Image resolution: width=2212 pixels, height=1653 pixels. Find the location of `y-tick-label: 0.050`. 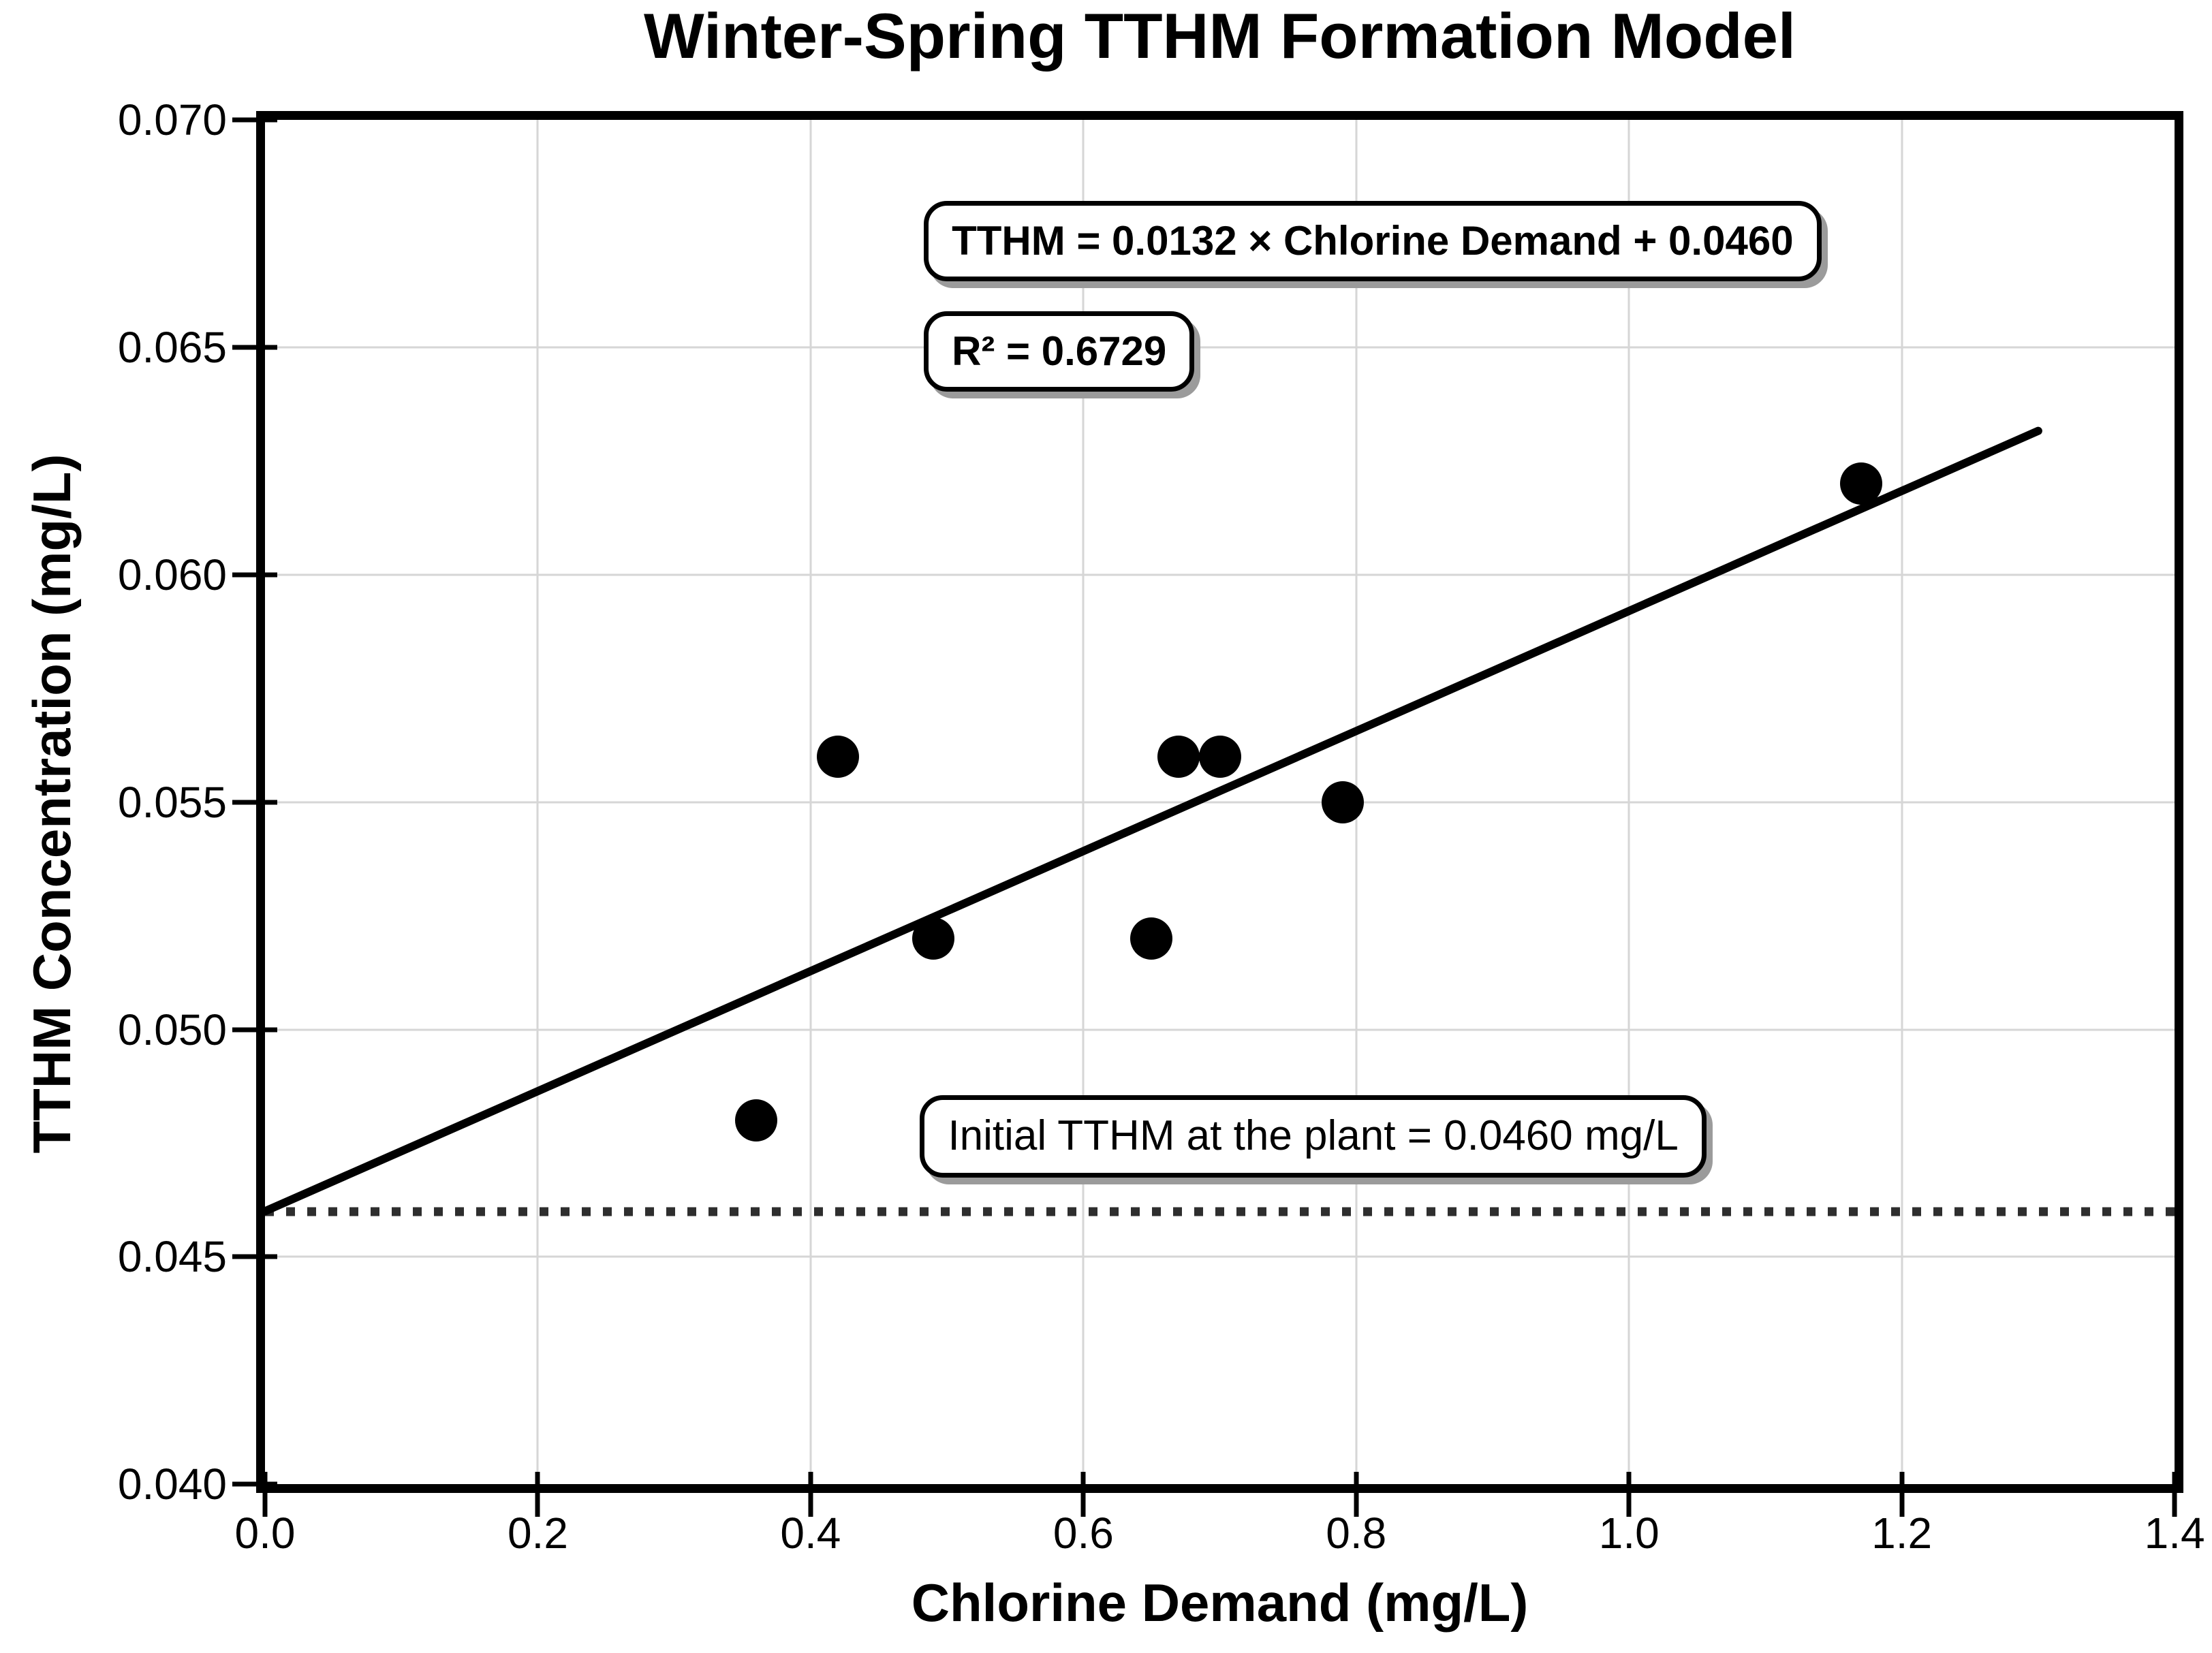

y-tick-label: 0.050 is located at coordinates (172, 1029).